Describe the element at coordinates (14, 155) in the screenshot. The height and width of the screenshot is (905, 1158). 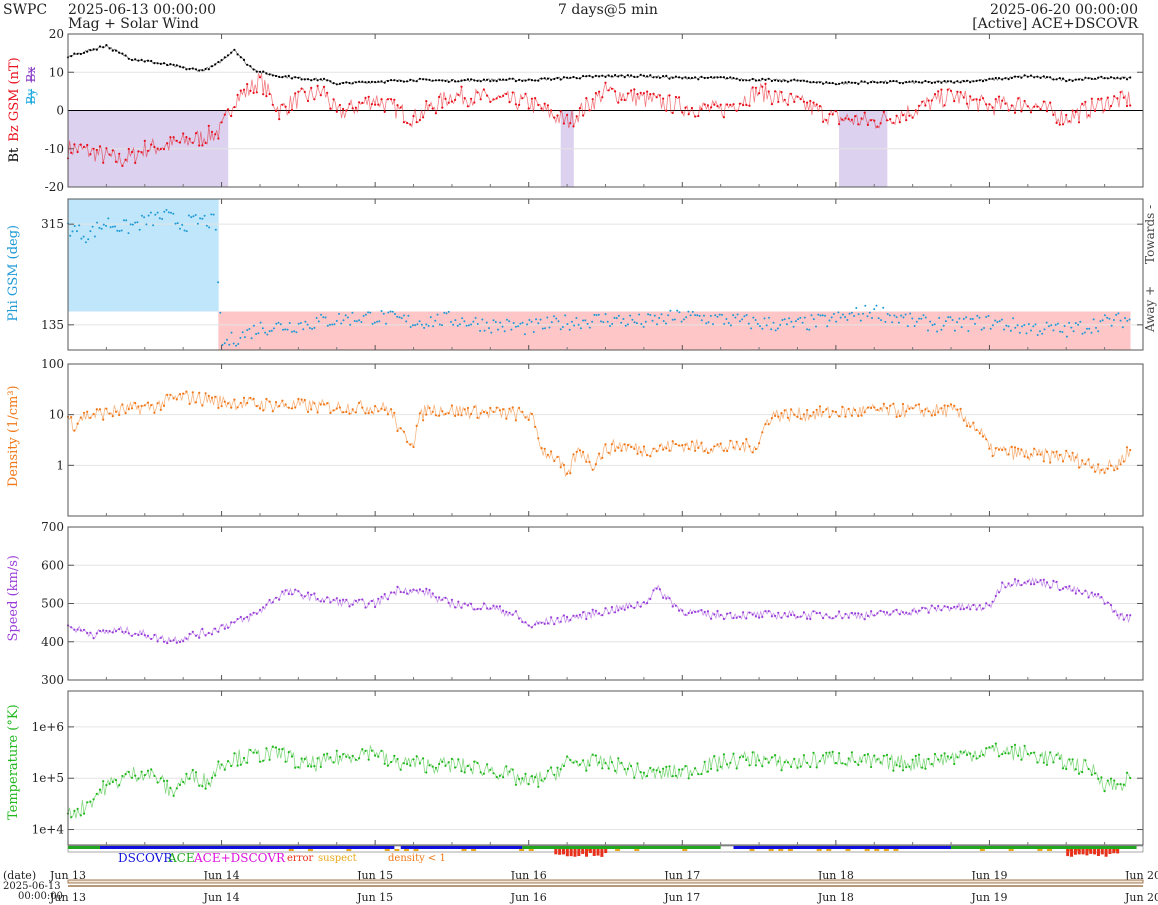
I see `mag-y-label-part: Bt` at that location.